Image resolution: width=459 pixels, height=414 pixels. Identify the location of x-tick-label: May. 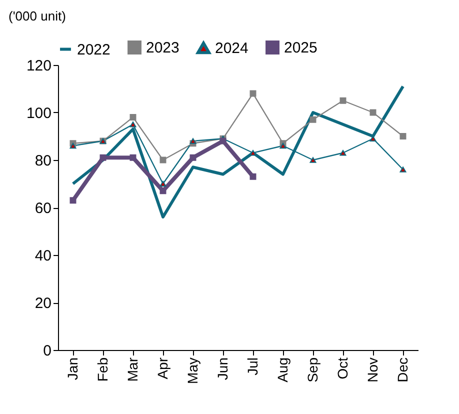
(192, 371).